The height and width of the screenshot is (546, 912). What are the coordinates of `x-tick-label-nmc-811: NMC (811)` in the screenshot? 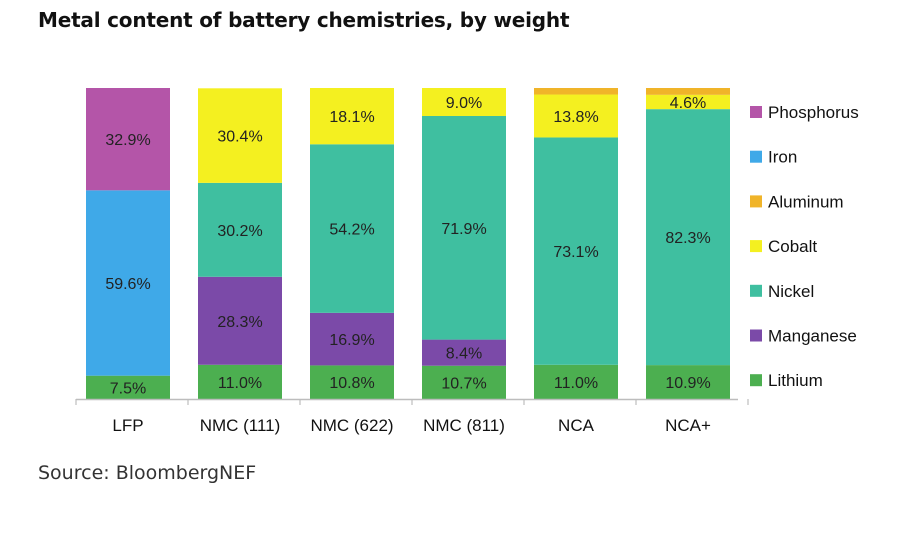 It's located at (464, 425).